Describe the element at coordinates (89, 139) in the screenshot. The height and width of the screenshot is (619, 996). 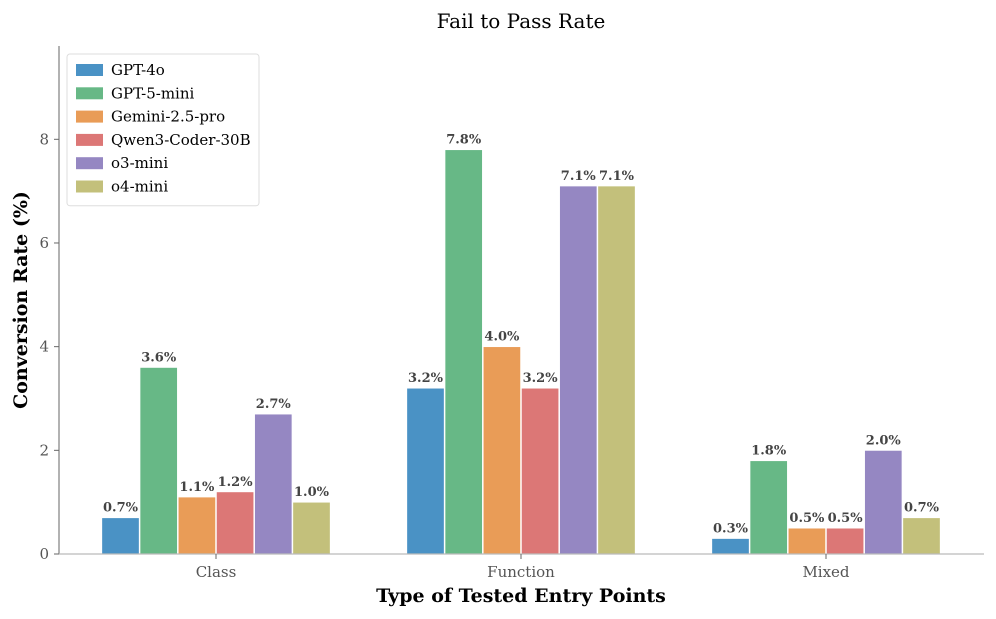
I see `legend-swatch-qwen3-coder-30b` at that location.